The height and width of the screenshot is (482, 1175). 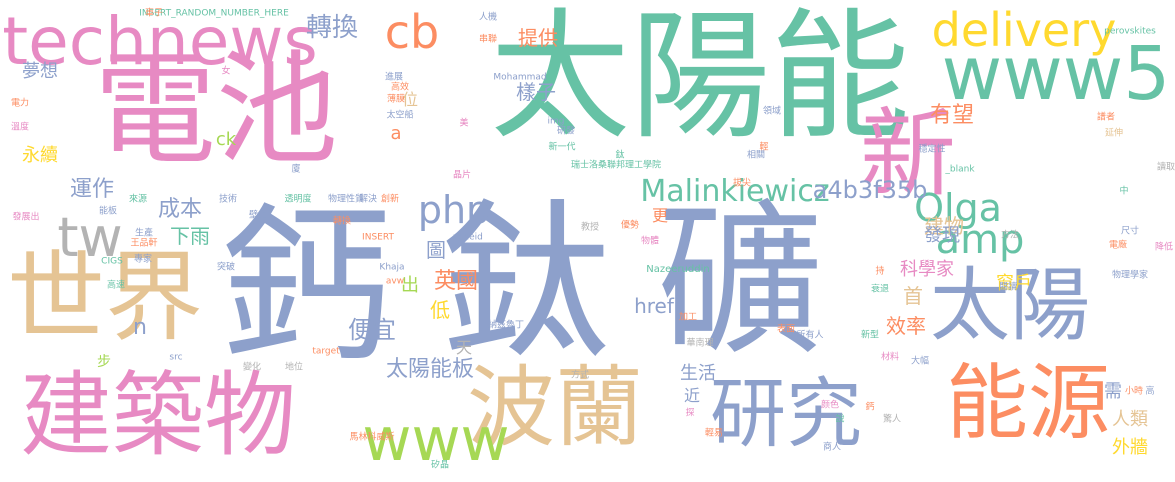 What do you see at coordinates (20, 127) in the screenshot?
I see `word-cloud-word: 溫度` at bounding box center [20, 127].